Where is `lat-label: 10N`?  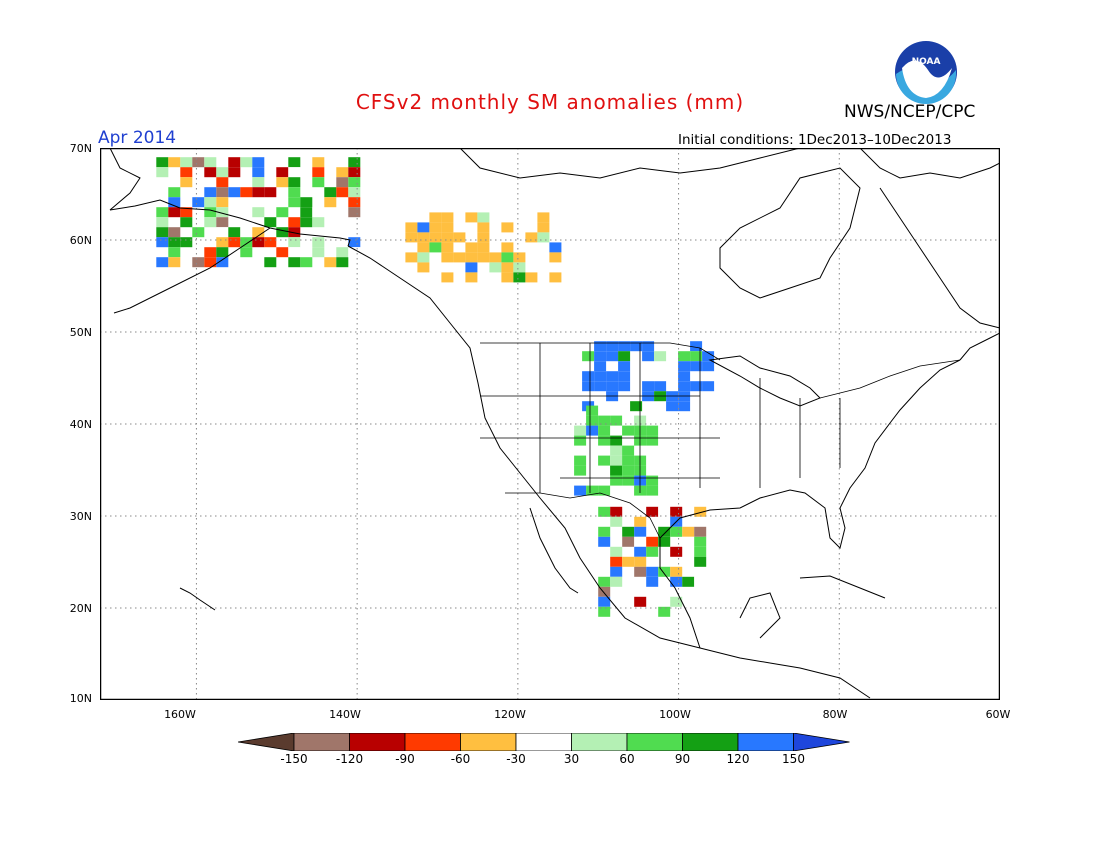 lat-label: 10N is located at coordinates (80, 698).